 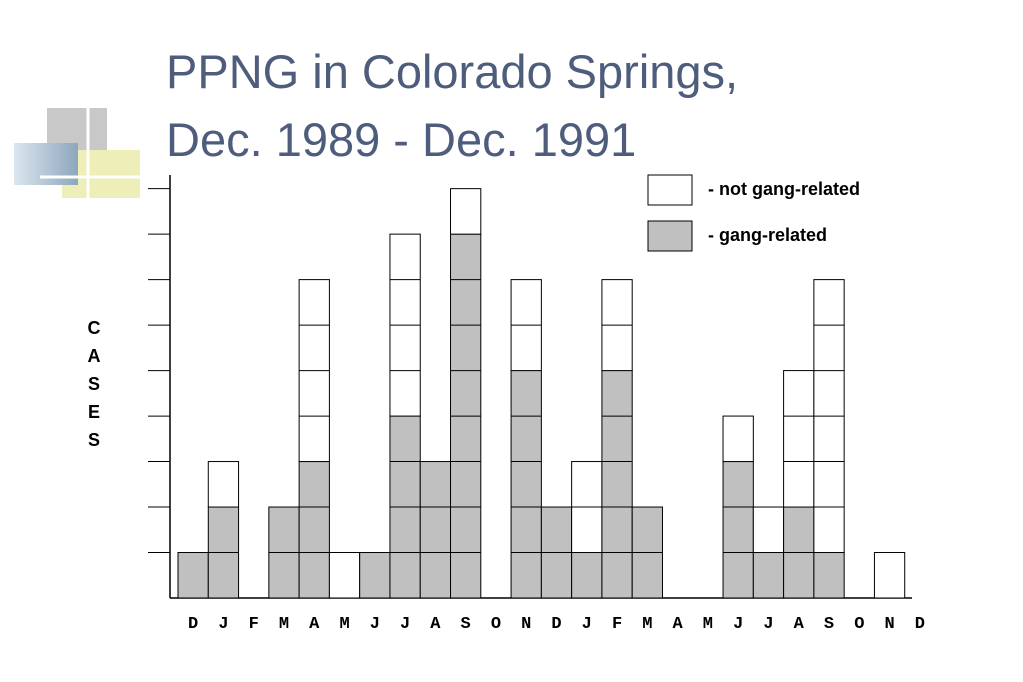 I want to click on legend-label: - gang-related, so click(x=767, y=235).